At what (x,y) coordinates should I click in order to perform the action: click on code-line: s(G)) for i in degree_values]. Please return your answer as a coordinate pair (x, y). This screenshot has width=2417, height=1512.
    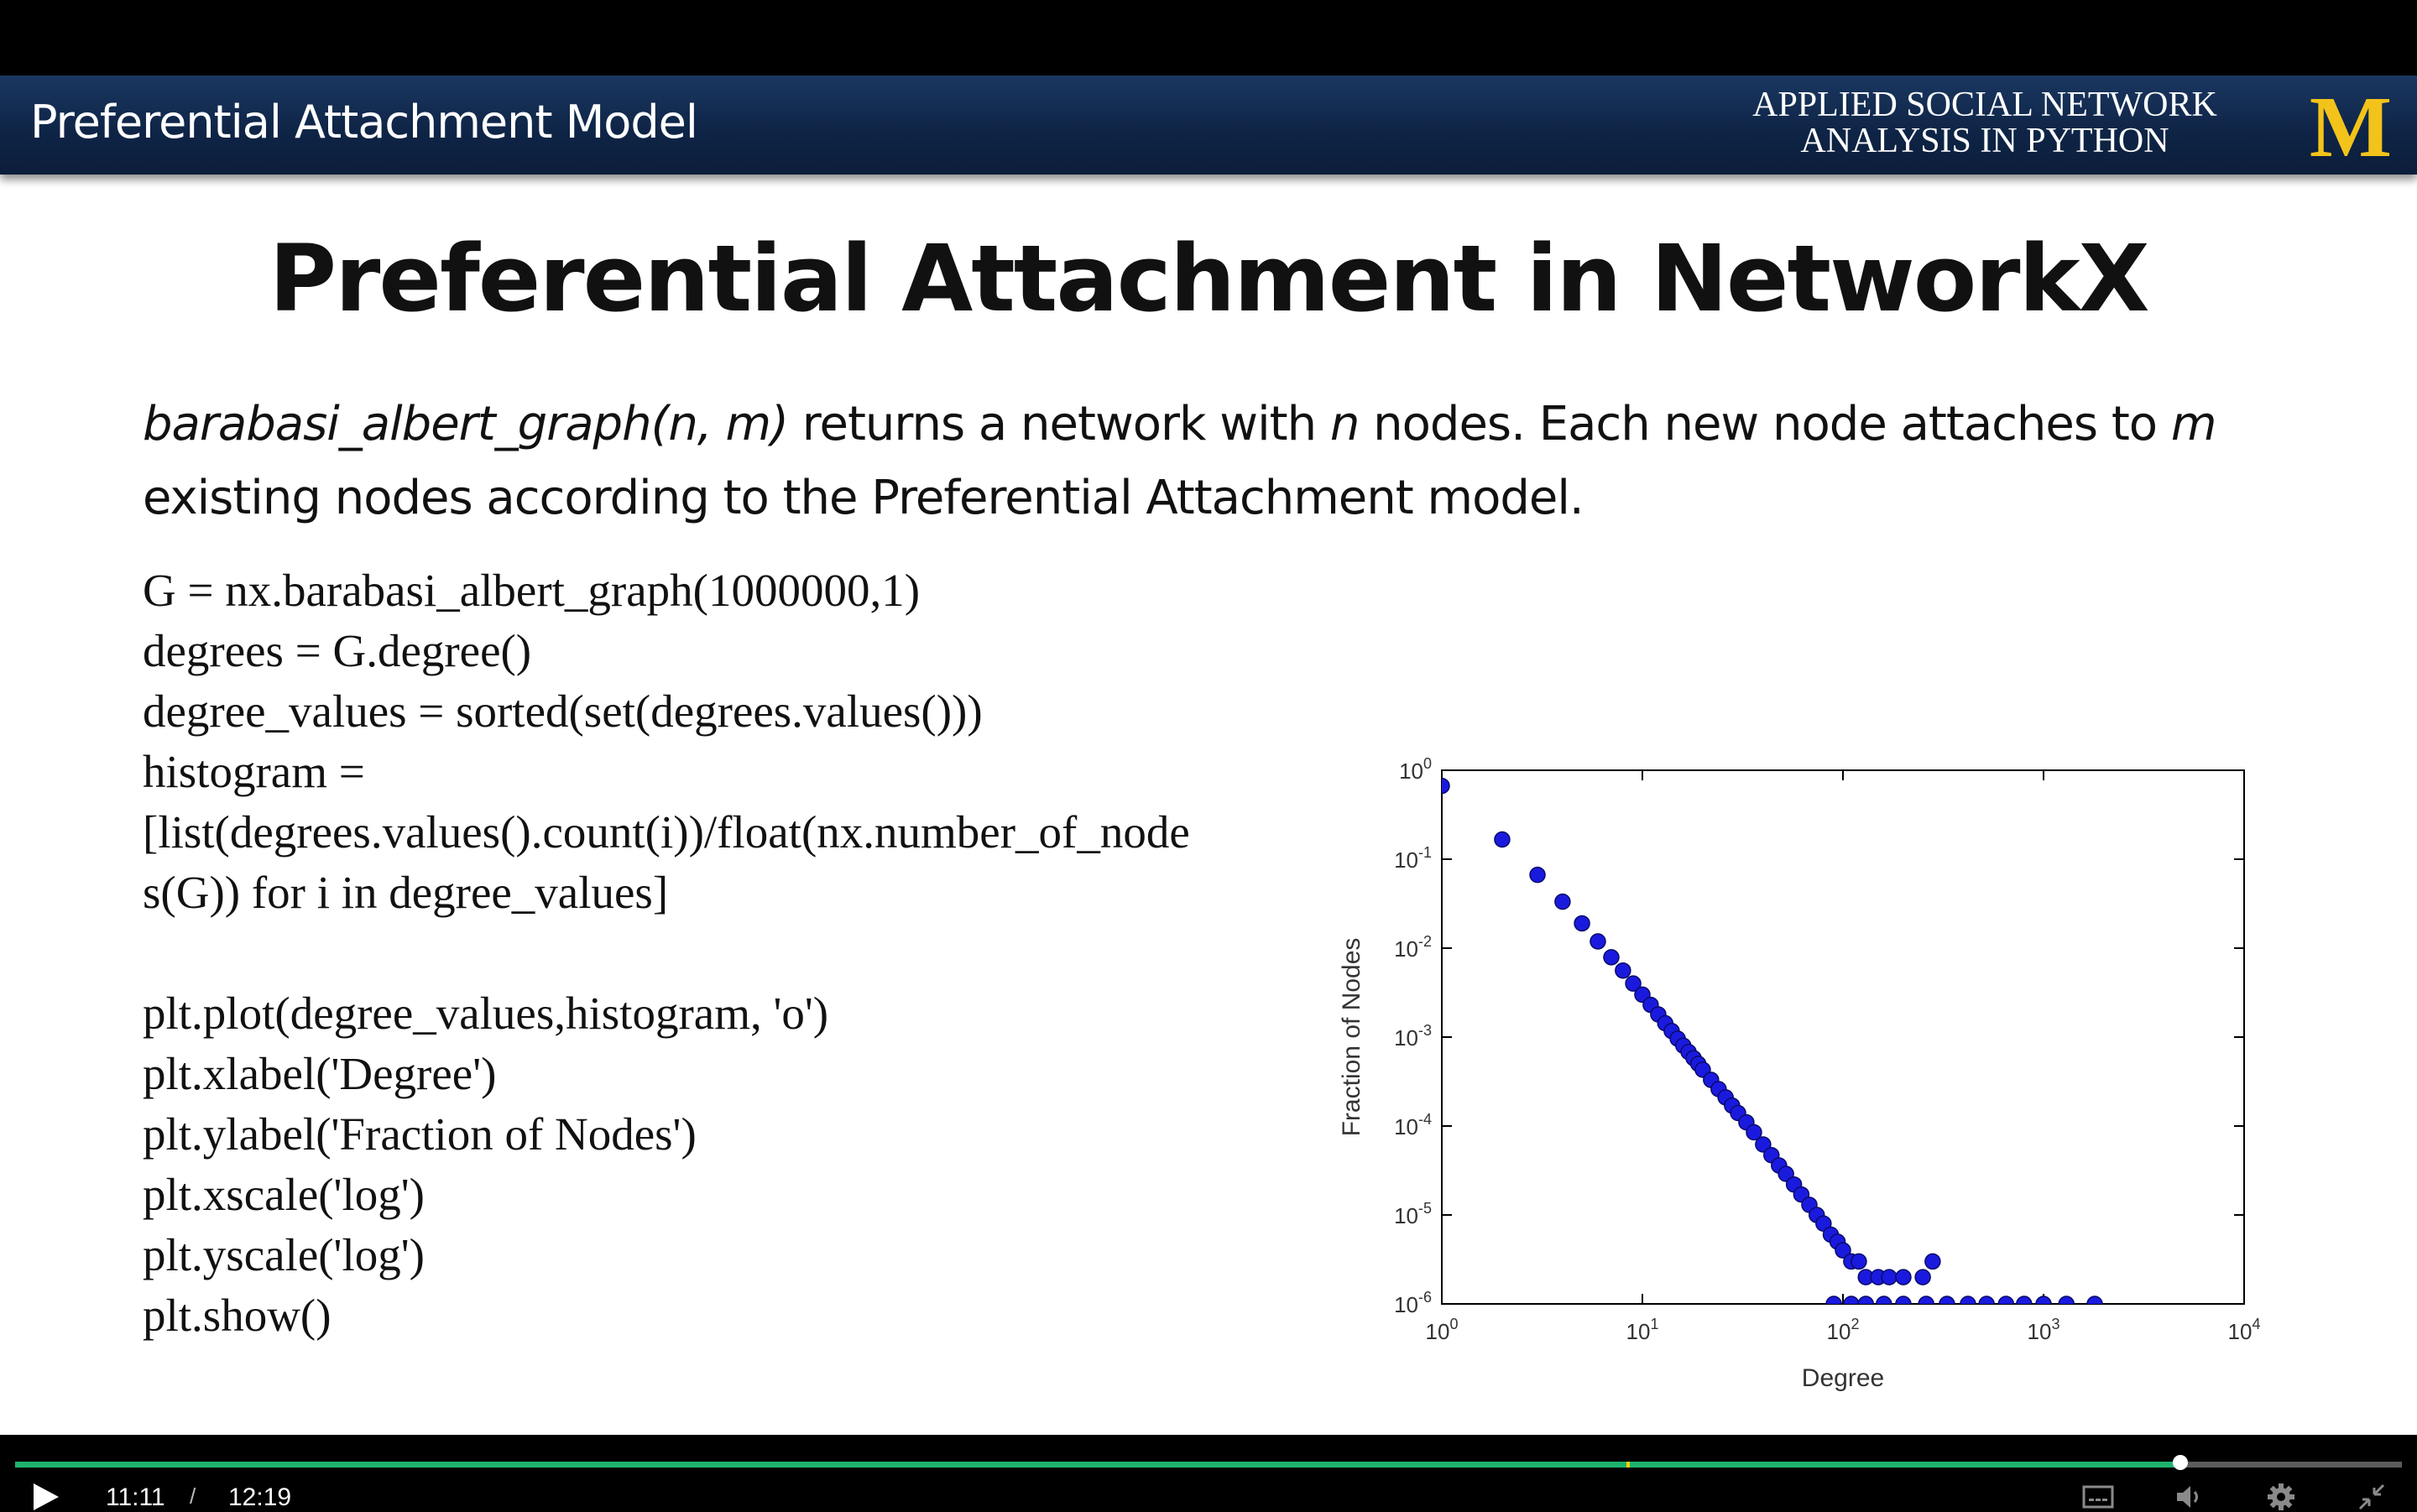
    Looking at the image, I should click on (406, 893).